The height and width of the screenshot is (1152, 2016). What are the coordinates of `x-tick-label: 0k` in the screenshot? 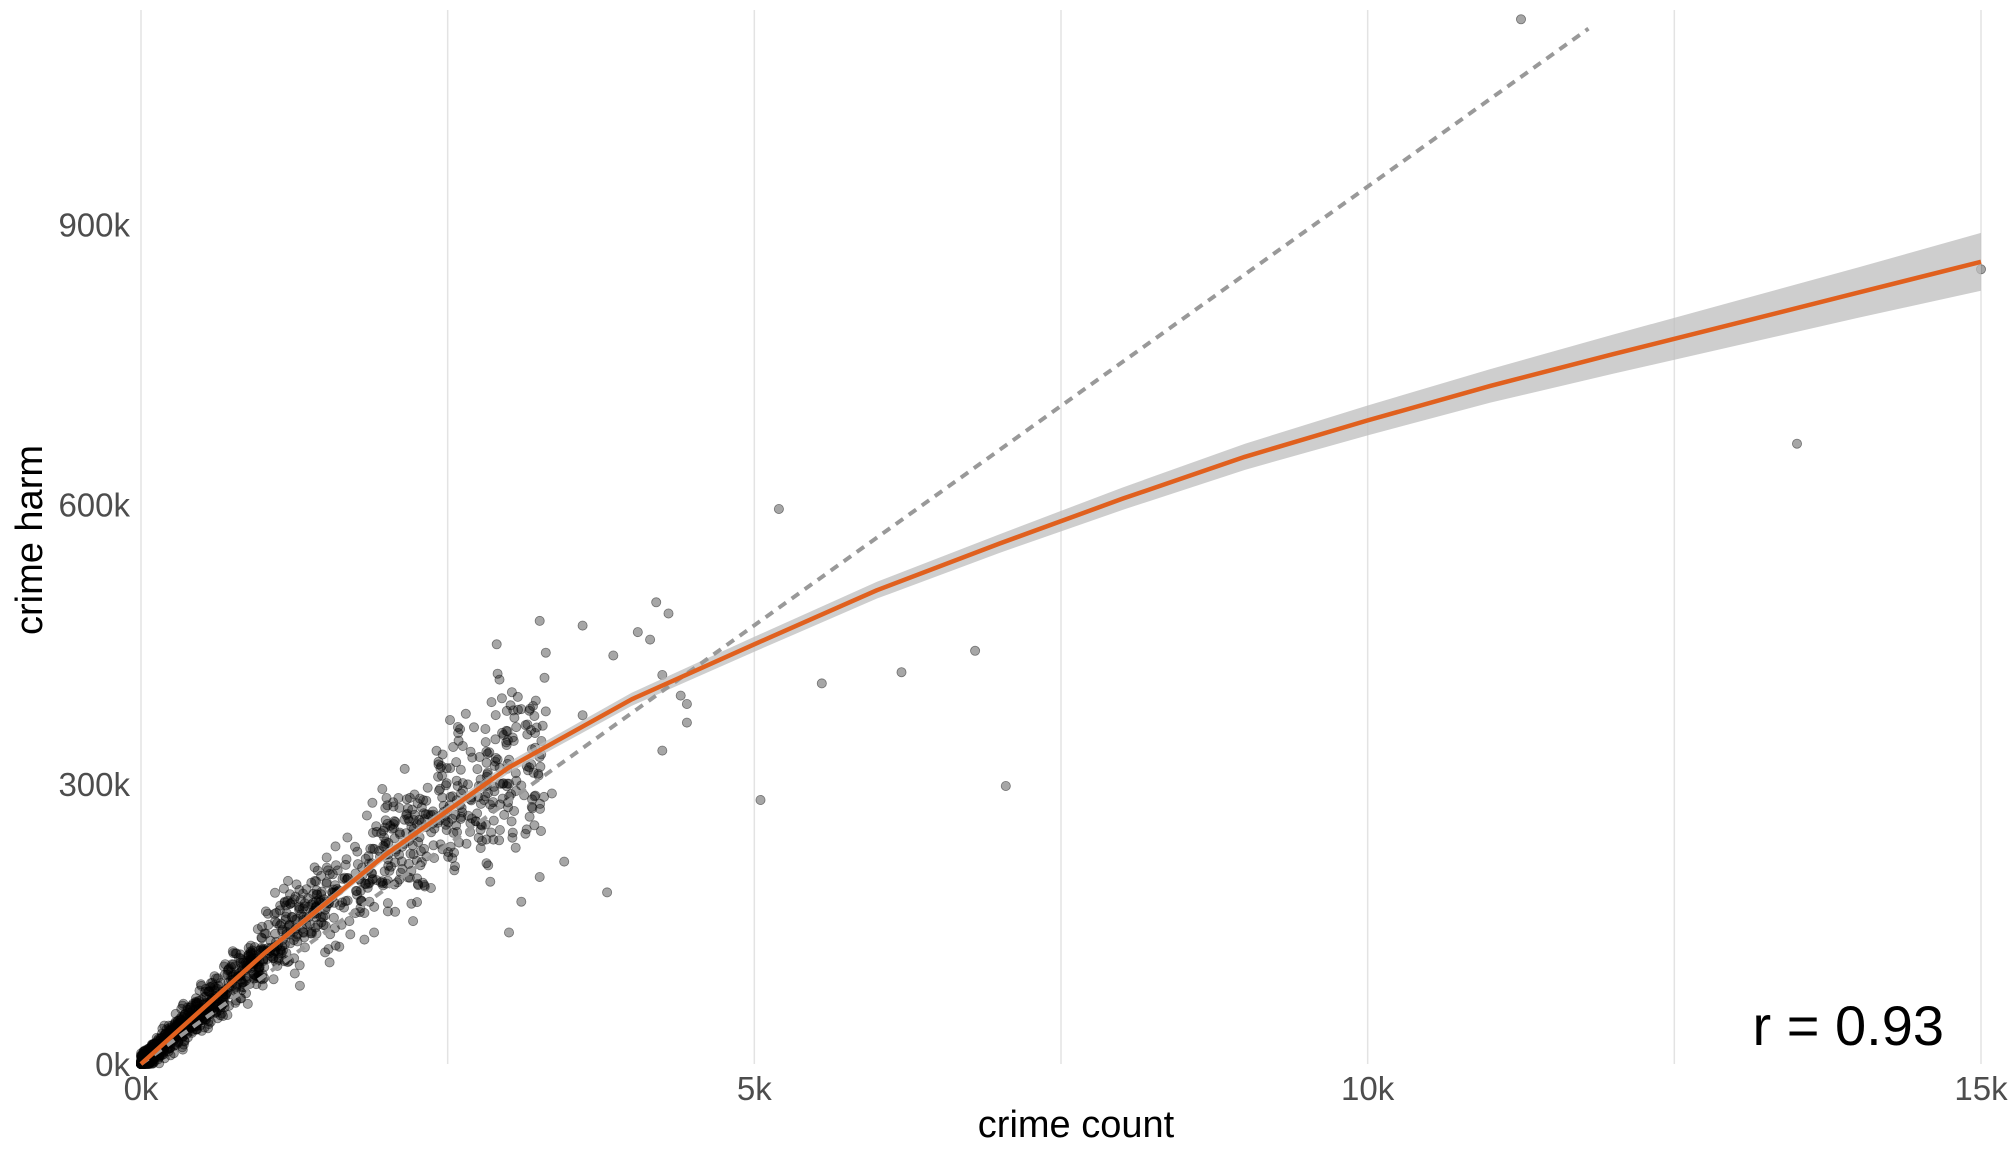 It's located at (141, 1088).